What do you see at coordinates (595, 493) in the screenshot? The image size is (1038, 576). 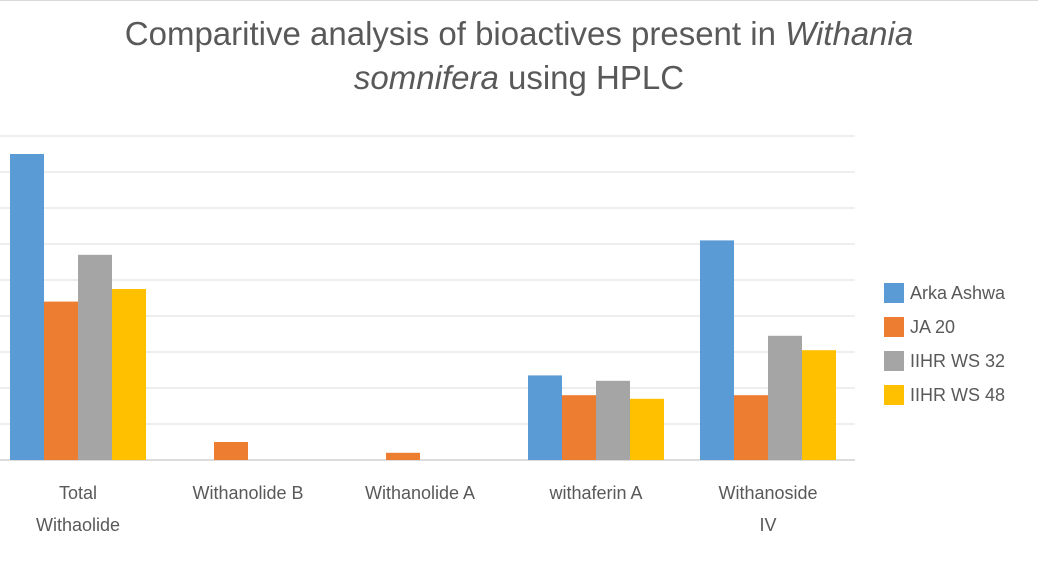 I see `x-tick-label: withaferin A` at bounding box center [595, 493].